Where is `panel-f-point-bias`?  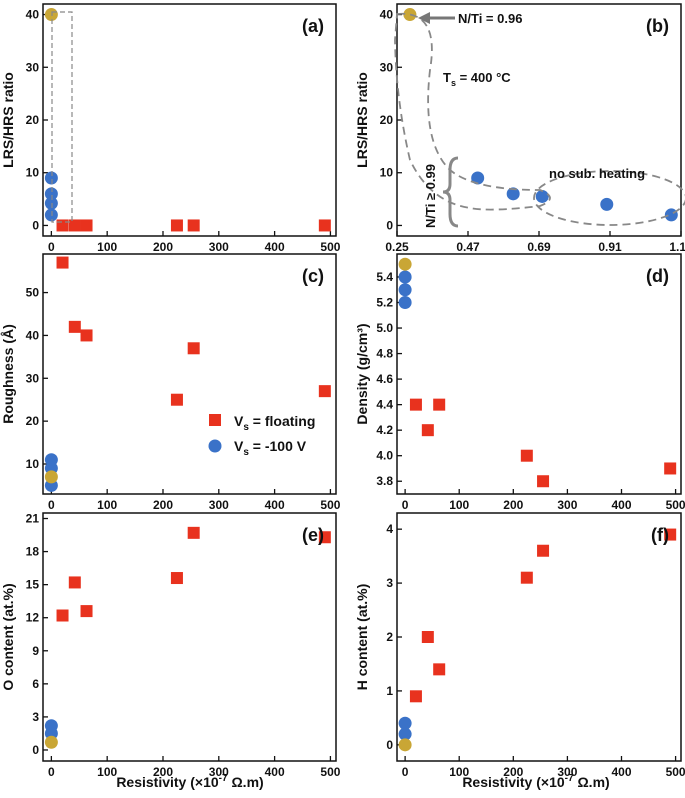 panel-f-point-bias is located at coordinates (405, 723).